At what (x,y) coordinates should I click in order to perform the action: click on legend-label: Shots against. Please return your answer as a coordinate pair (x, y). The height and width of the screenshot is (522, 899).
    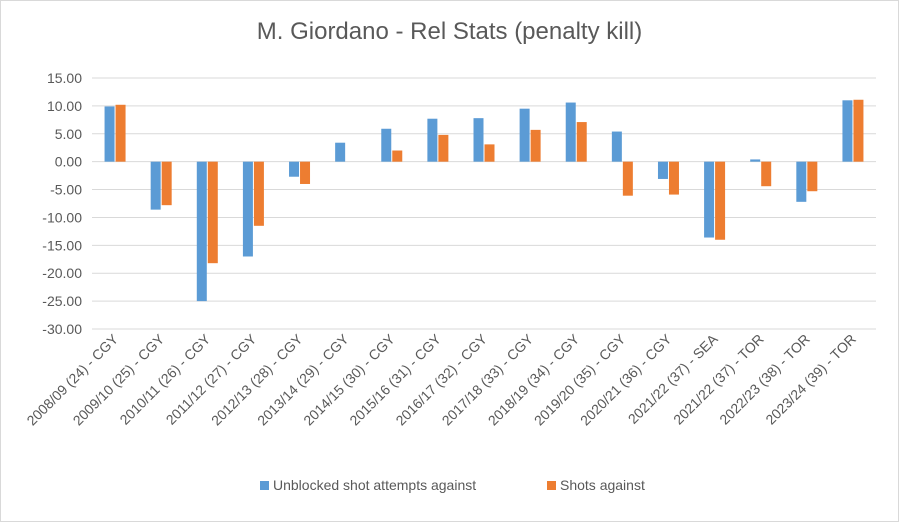
    Looking at the image, I should click on (602, 485).